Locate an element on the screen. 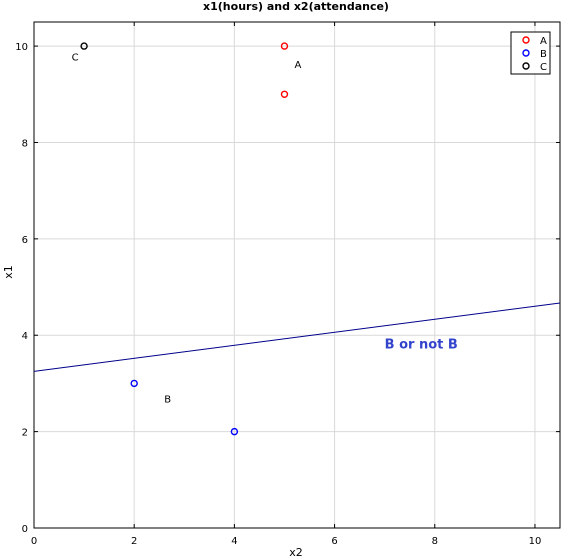 The height and width of the screenshot is (559, 582). chart-title: x1(hours) and x2(attendance) is located at coordinates (296, 6).